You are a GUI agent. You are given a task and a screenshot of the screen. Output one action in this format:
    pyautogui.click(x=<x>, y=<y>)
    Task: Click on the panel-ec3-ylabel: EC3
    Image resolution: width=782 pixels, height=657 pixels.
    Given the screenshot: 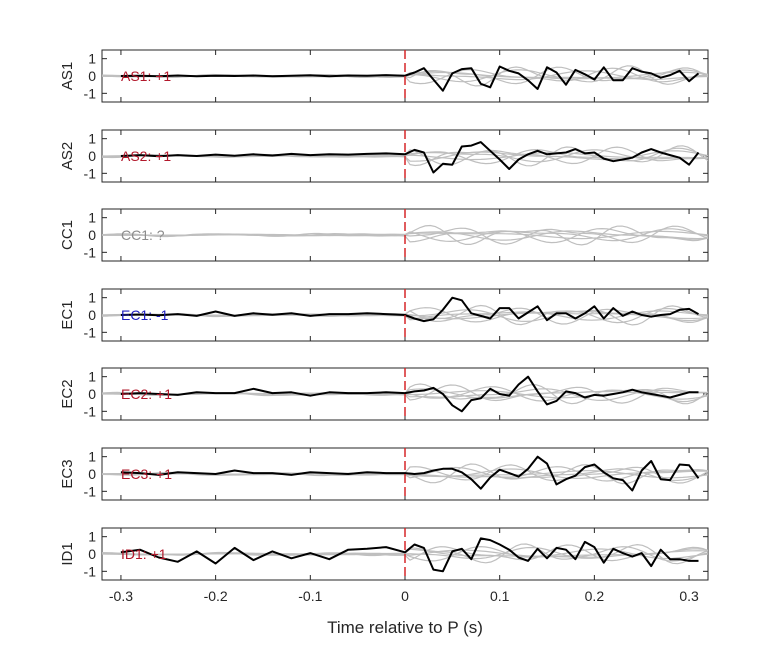 What is the action you would take?
    pyautogui.click(x=67, y=473)
    